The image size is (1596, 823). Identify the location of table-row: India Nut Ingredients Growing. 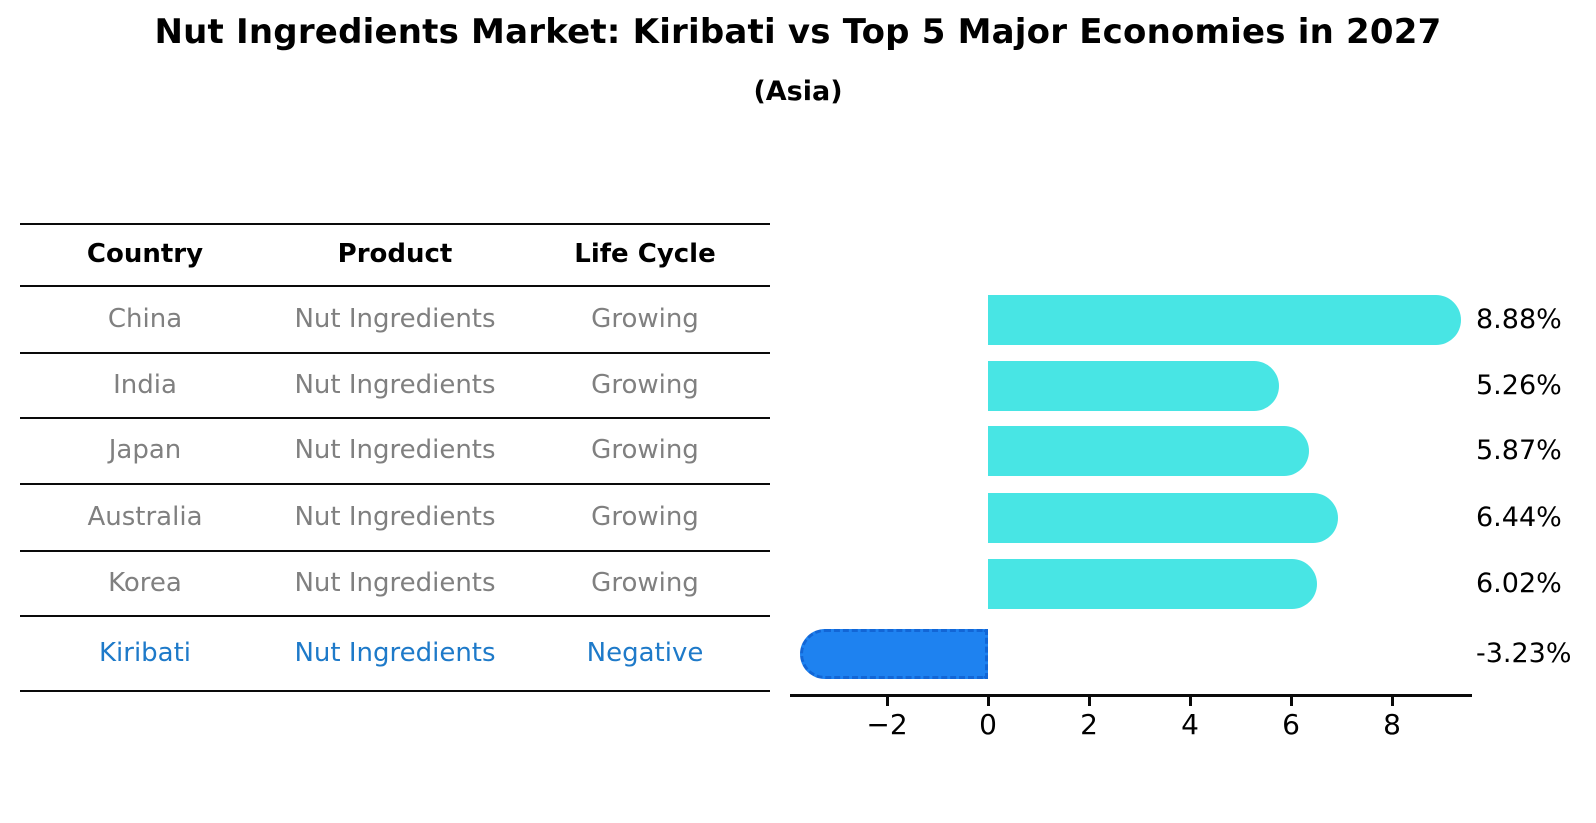
(395, 384).